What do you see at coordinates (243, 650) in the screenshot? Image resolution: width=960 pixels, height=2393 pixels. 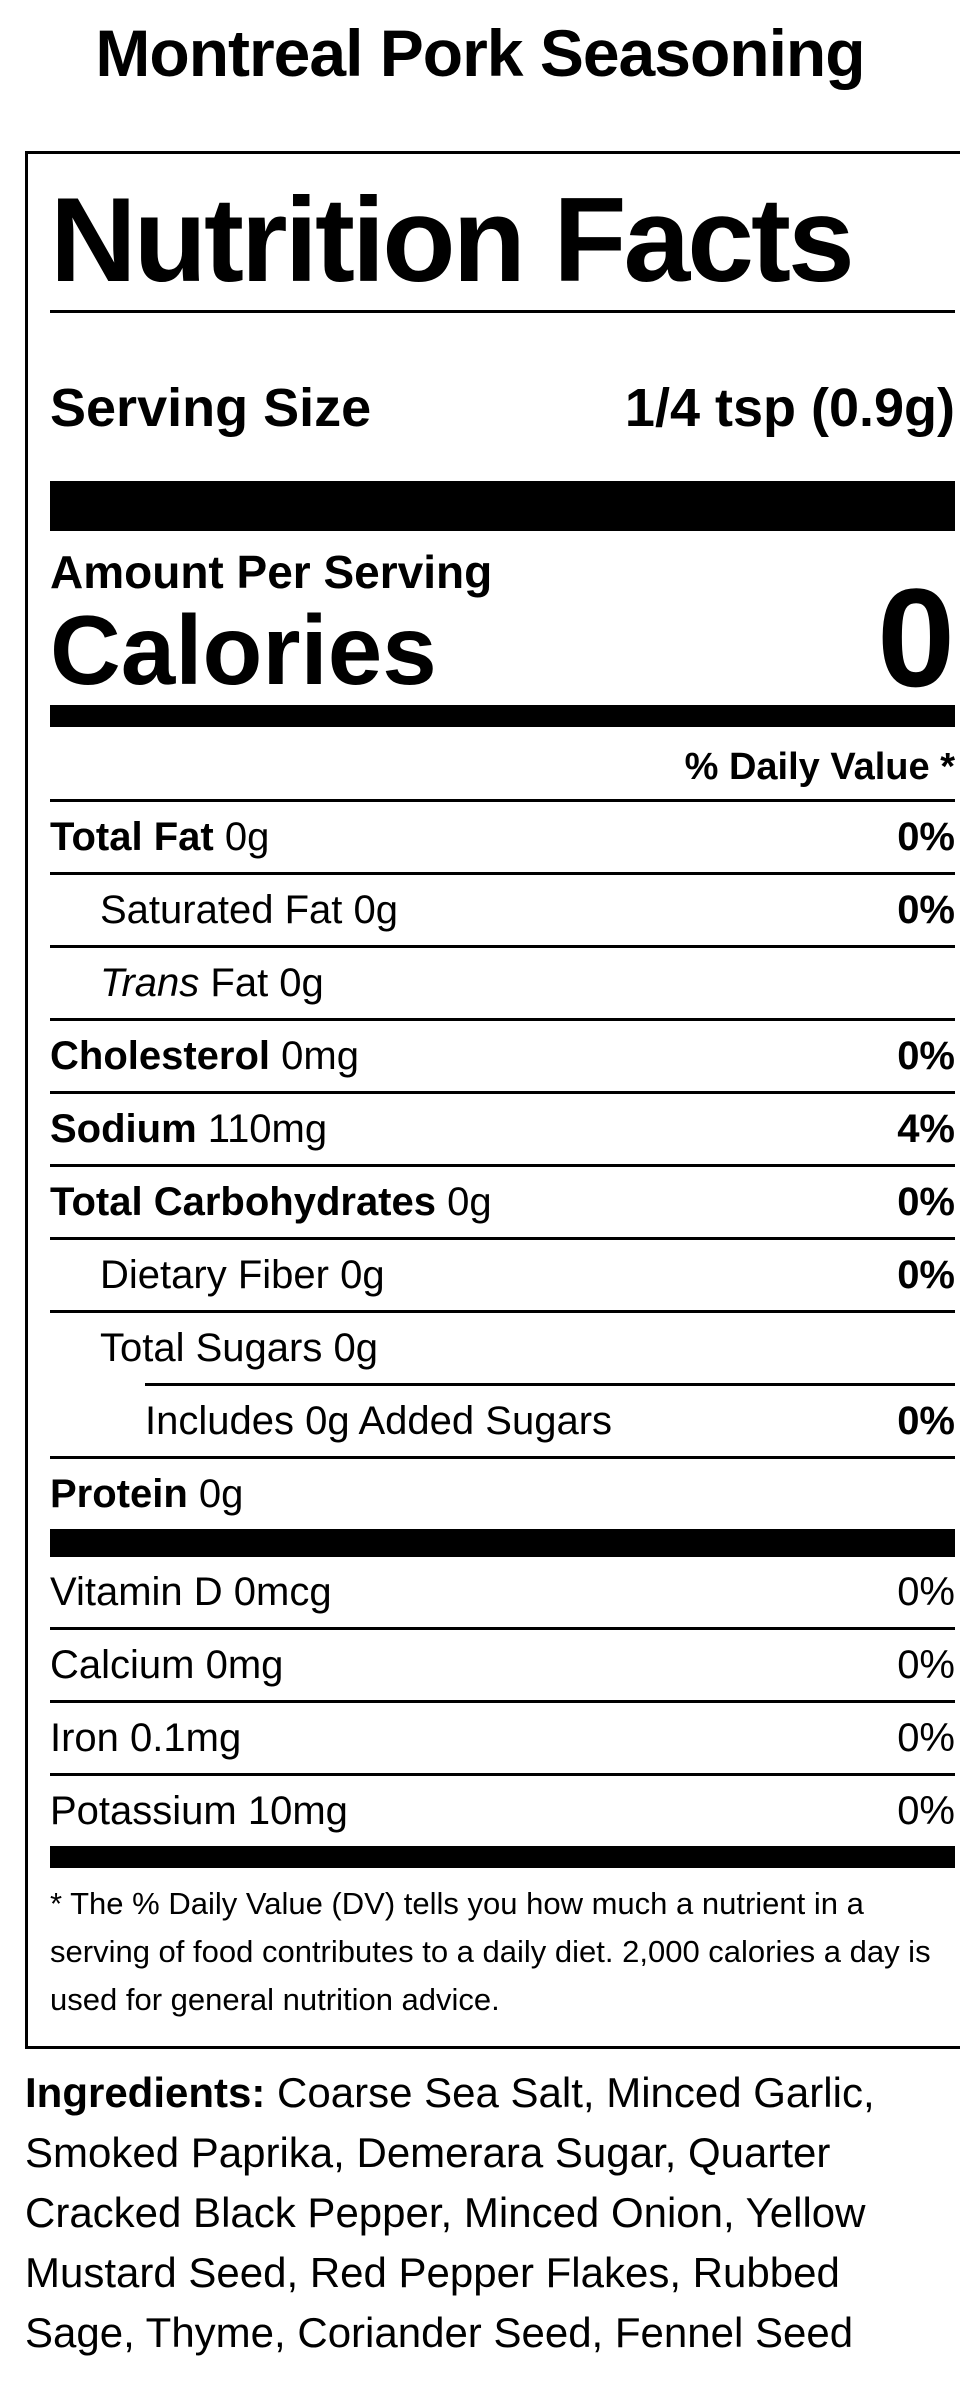 I see `calories-label: Calories` at bounding box center [243, 650].